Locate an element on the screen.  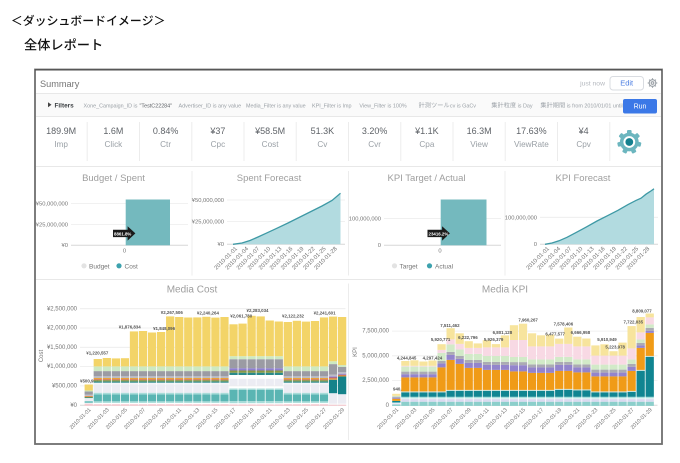
svg-text: 6,222,796 is located at coordinates (468, 337).